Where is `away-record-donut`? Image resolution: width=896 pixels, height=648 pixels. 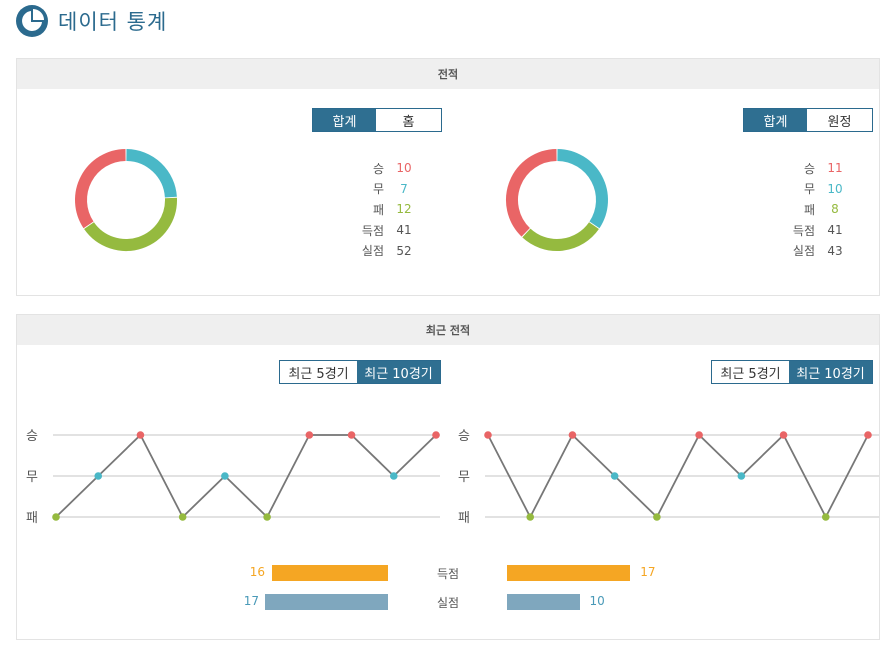 away-record-donut is located at coordinates (557, 200).